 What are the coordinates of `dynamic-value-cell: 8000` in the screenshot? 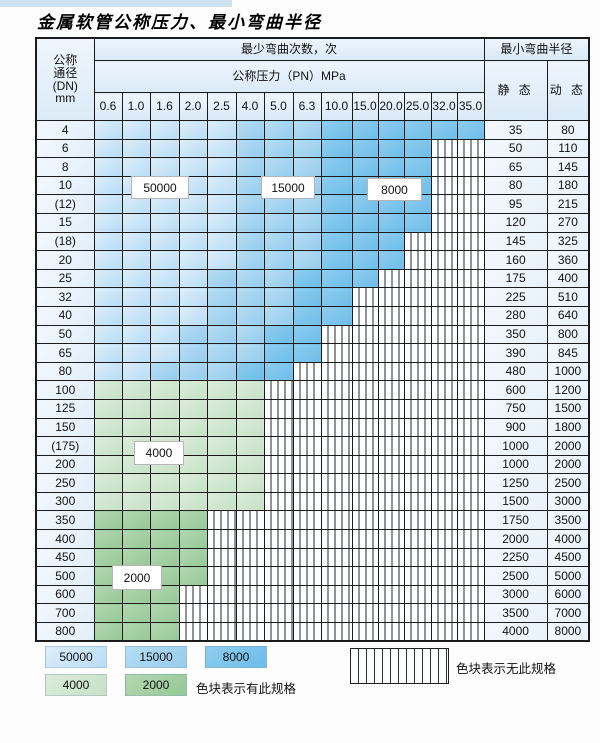 It's located at (568, 632).